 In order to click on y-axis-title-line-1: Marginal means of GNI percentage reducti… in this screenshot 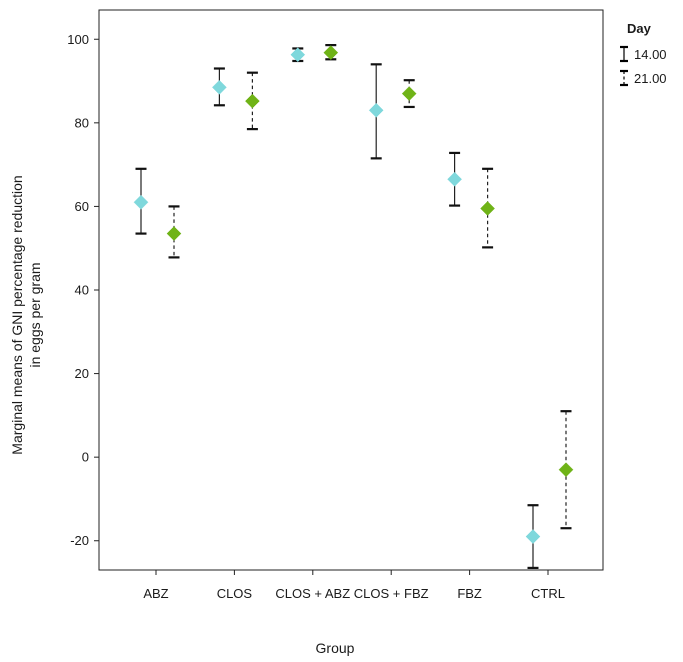, I will do `click(17, 314)`.